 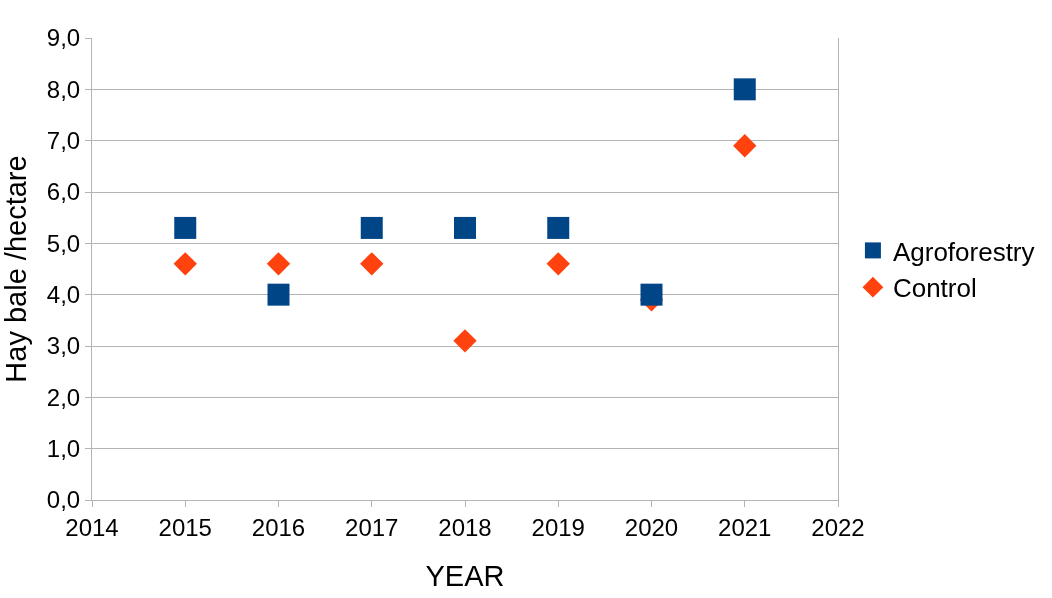 What do you see at coordinates (278, 527) in the screenshot?
I see `x-tick-label: 2016` at bounding box center [278, 527].